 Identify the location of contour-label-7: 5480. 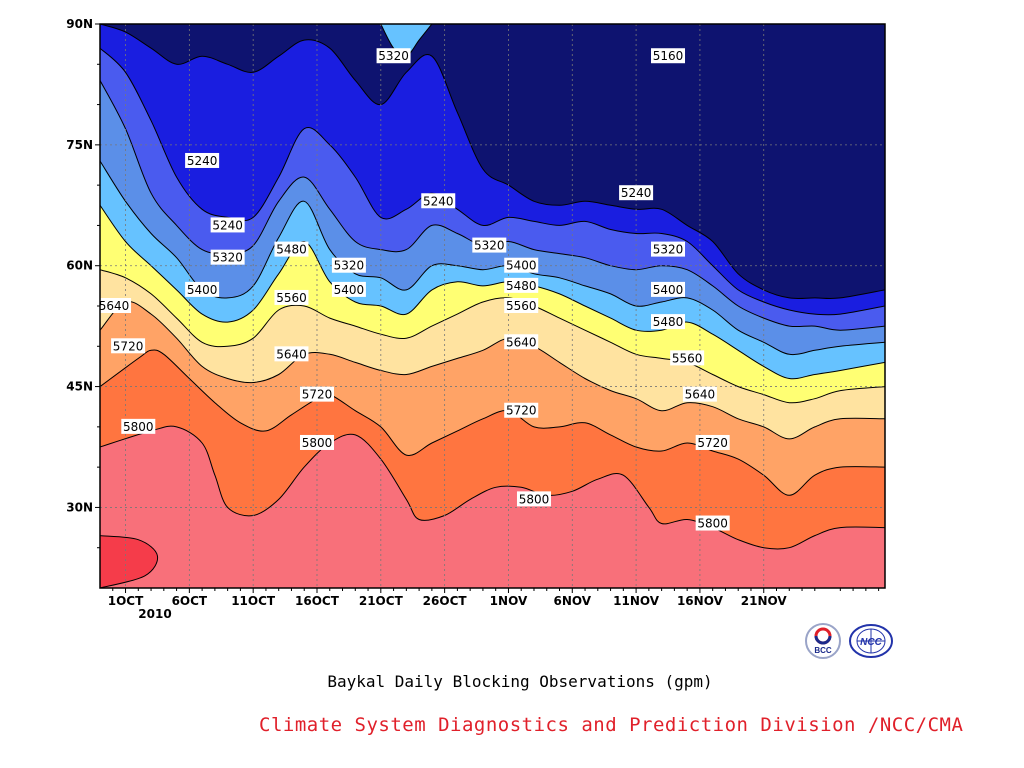
(291, 249).